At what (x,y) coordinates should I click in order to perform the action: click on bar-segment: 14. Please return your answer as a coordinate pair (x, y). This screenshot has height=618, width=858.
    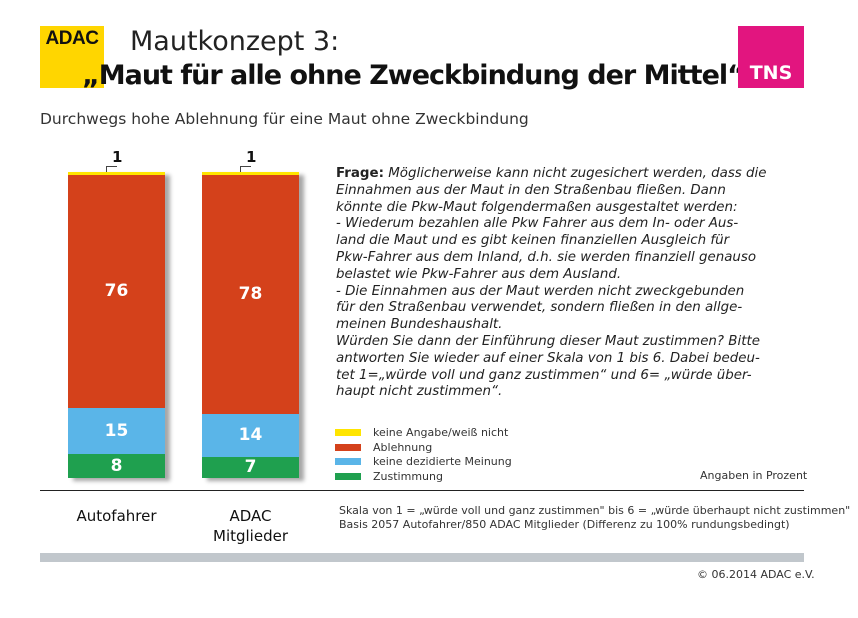
    Looking at the image, I should click on (250, 435).